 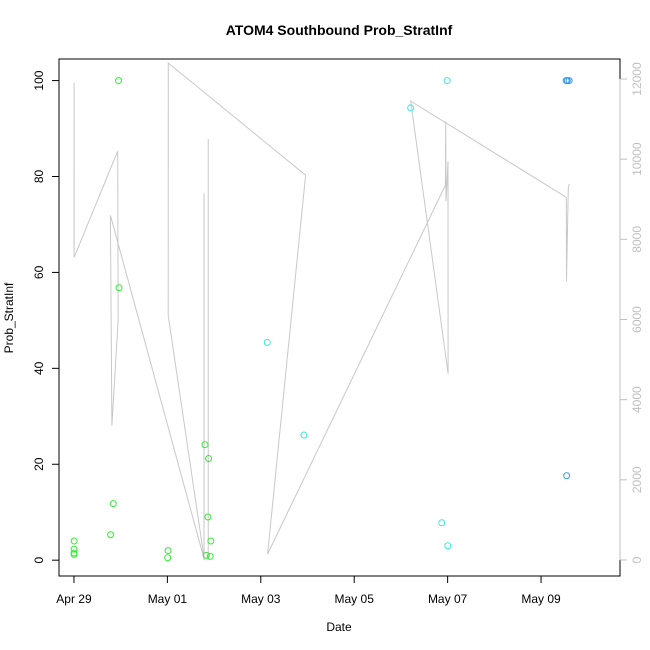 What do you see at coordinates (39, 464) in the screenshot?
I see `y-tick-label: 20` at bounding box center [39, 464].